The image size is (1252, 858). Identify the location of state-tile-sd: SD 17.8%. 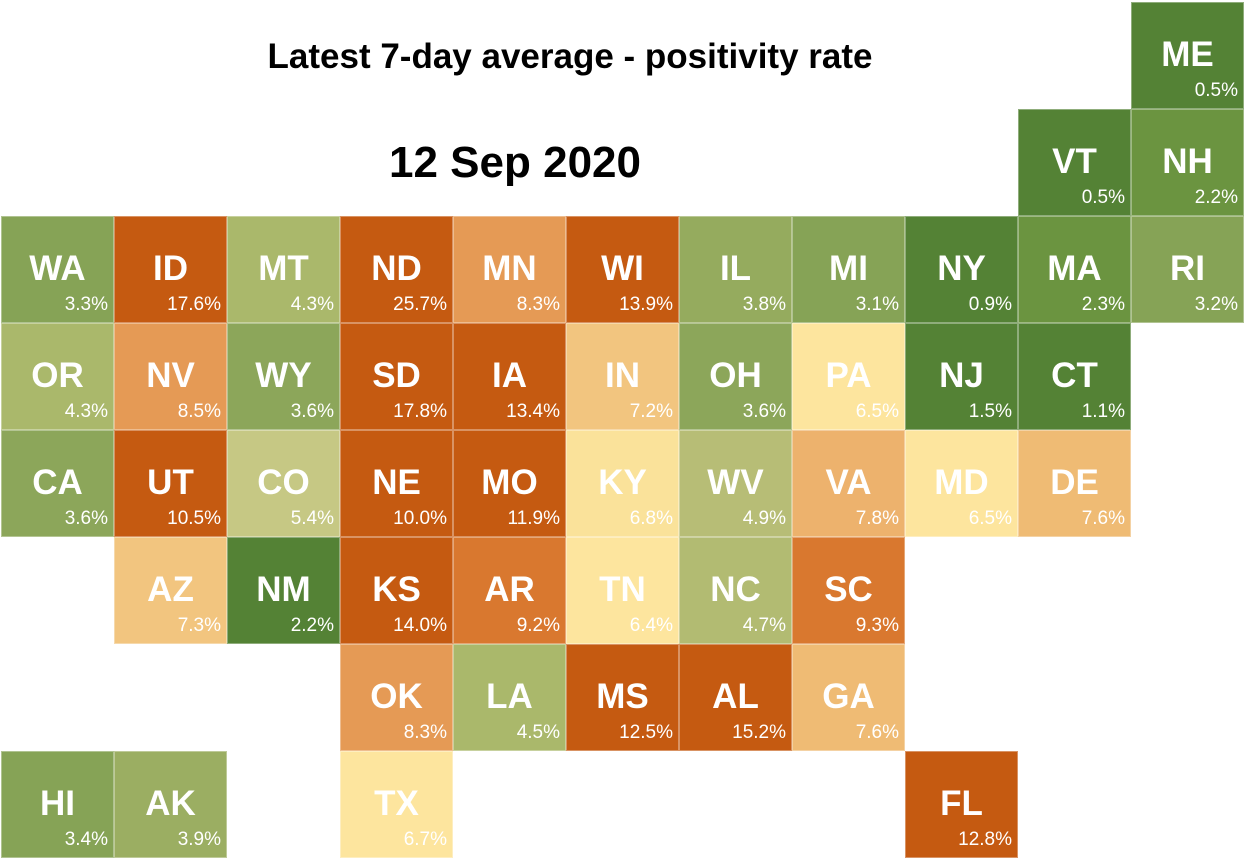
(396, 376).